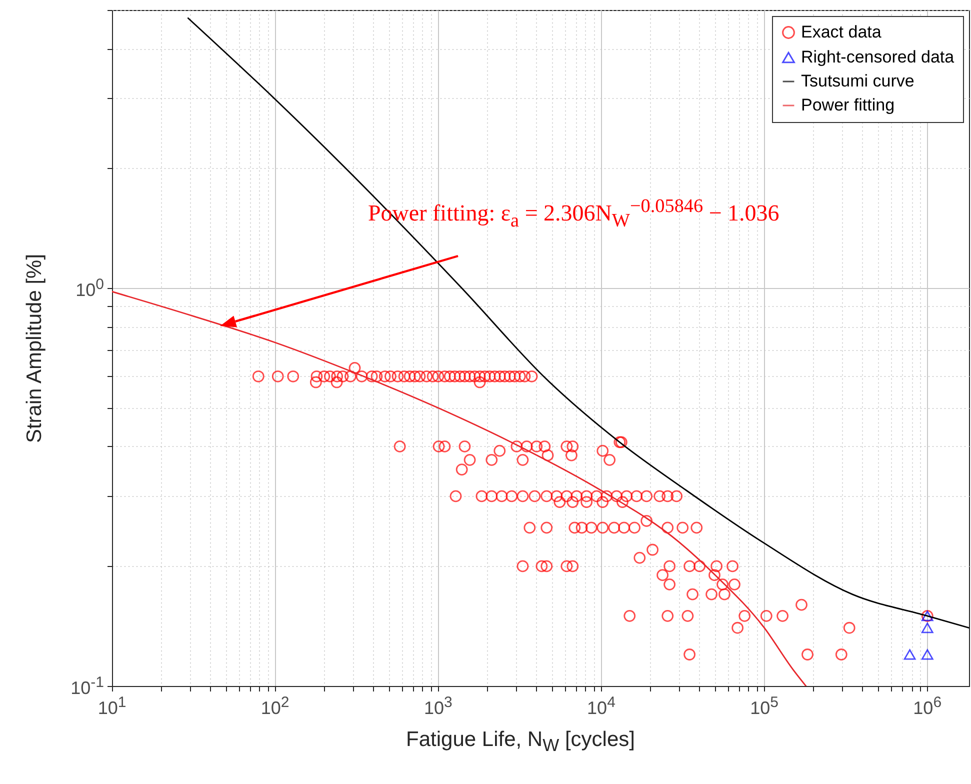  I want to click on x-tick-label: 10$^{3}$, so click(438, 706).